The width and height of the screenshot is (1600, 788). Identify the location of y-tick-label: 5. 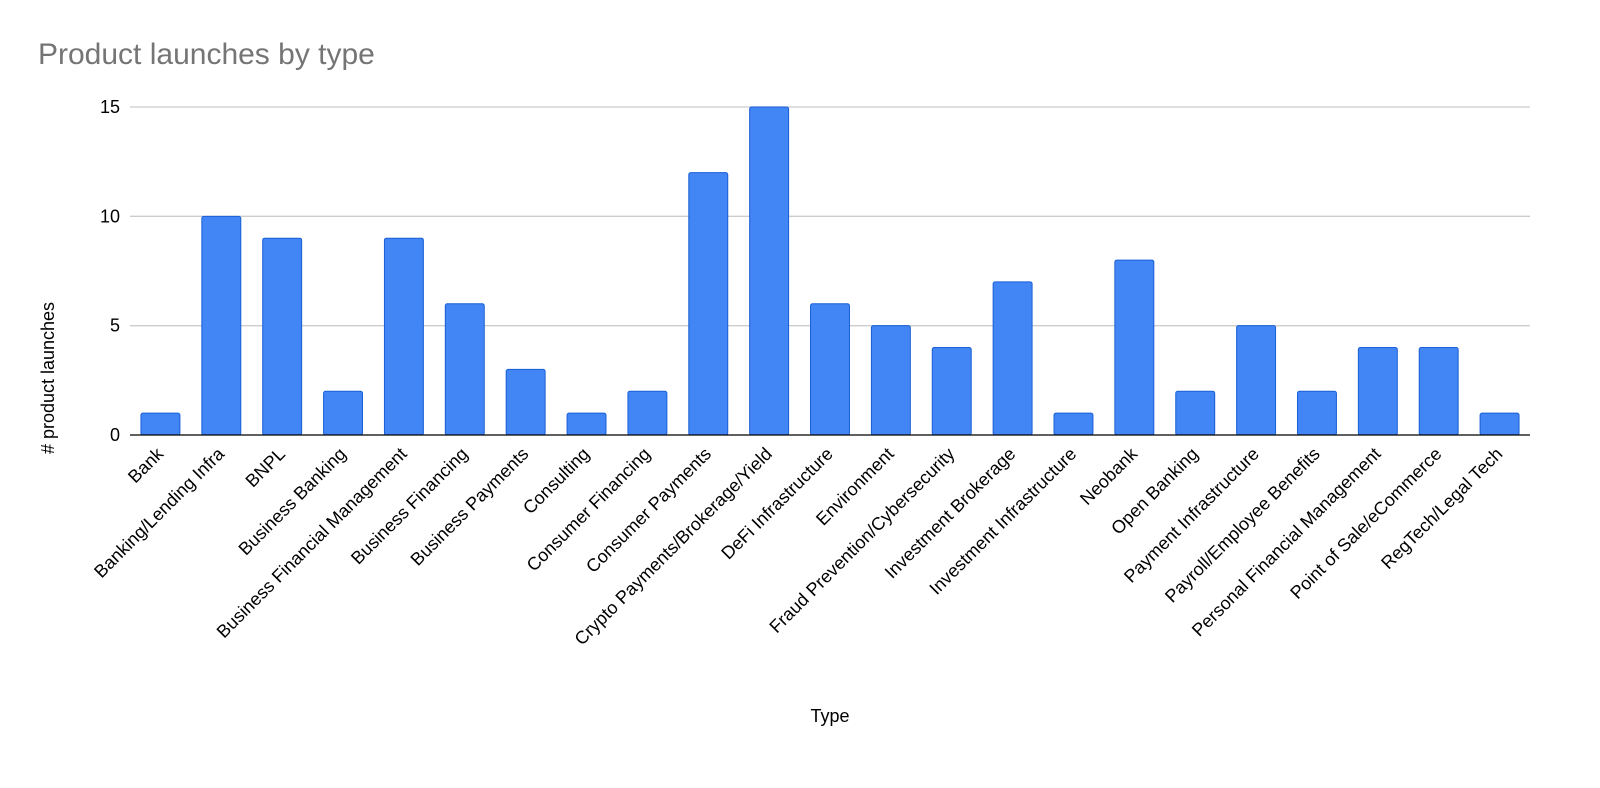
(115, 326).